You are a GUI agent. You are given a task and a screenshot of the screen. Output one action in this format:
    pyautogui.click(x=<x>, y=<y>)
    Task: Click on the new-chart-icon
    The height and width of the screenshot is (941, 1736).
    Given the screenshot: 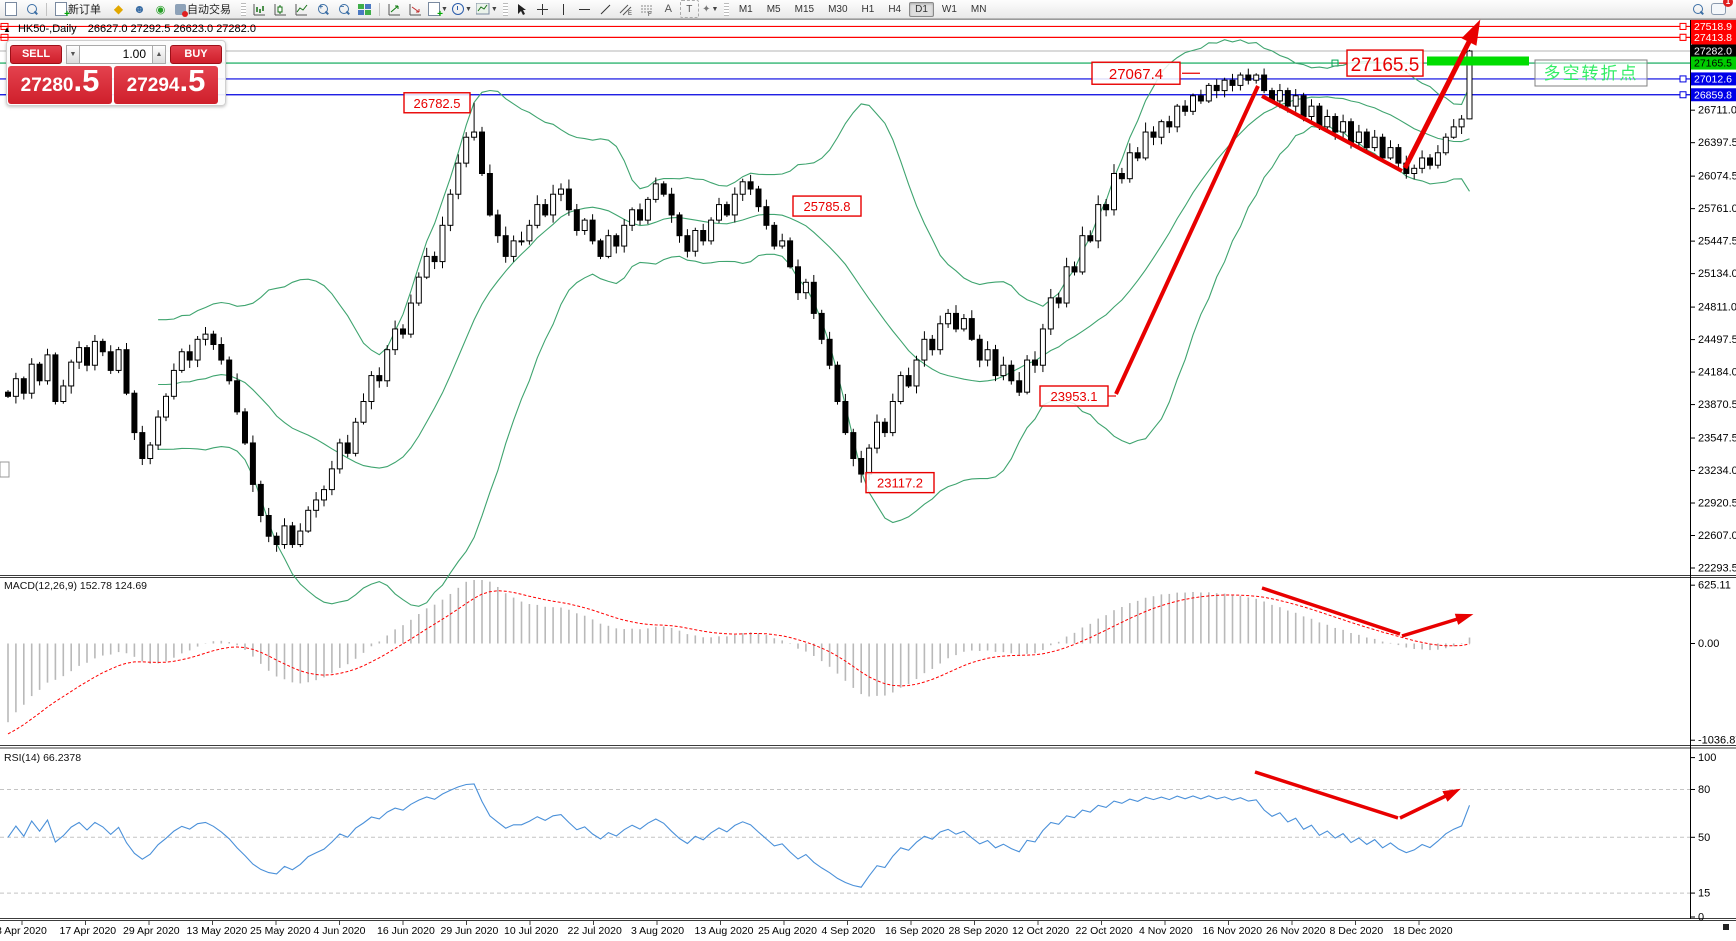 What is the action you would take?
    pyautogui.click(x=10, y=9)
    